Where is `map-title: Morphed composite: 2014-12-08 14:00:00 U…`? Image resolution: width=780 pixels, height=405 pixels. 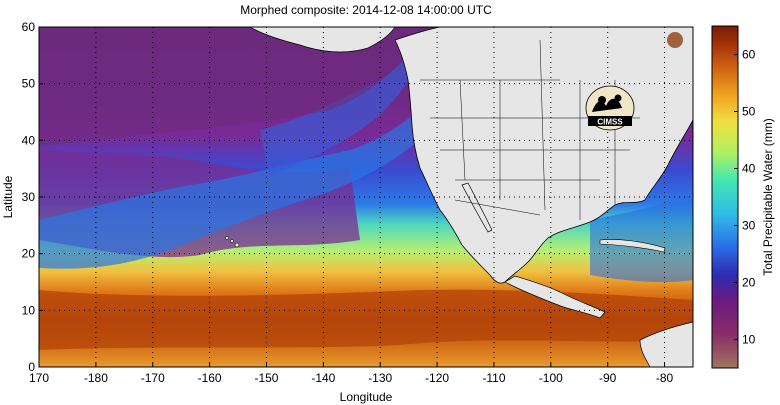 map-title: Morphed composite: 2014-12-08 14:00:00 U… is located at coordinates (366, 10).